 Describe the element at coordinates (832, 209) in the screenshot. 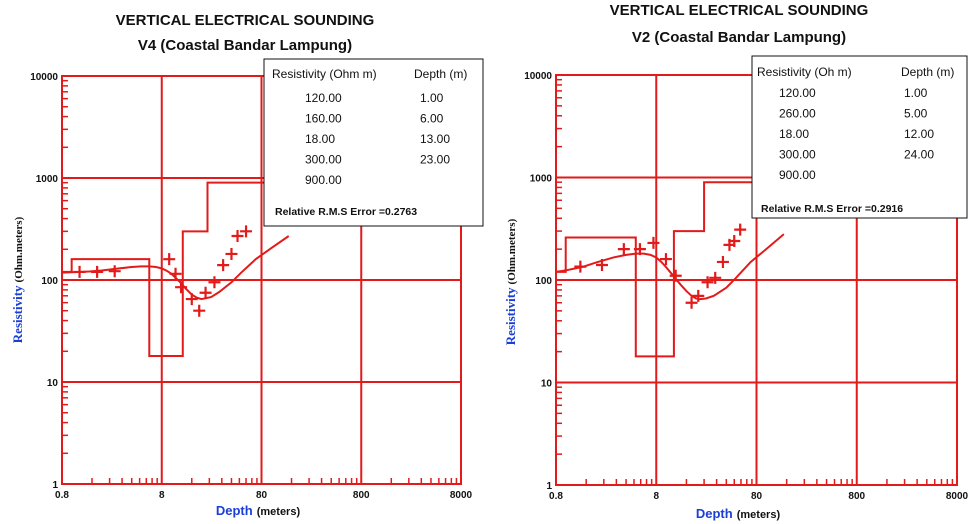

I see `rms-error: Relative R.M.S Error =0.2916` at that location.